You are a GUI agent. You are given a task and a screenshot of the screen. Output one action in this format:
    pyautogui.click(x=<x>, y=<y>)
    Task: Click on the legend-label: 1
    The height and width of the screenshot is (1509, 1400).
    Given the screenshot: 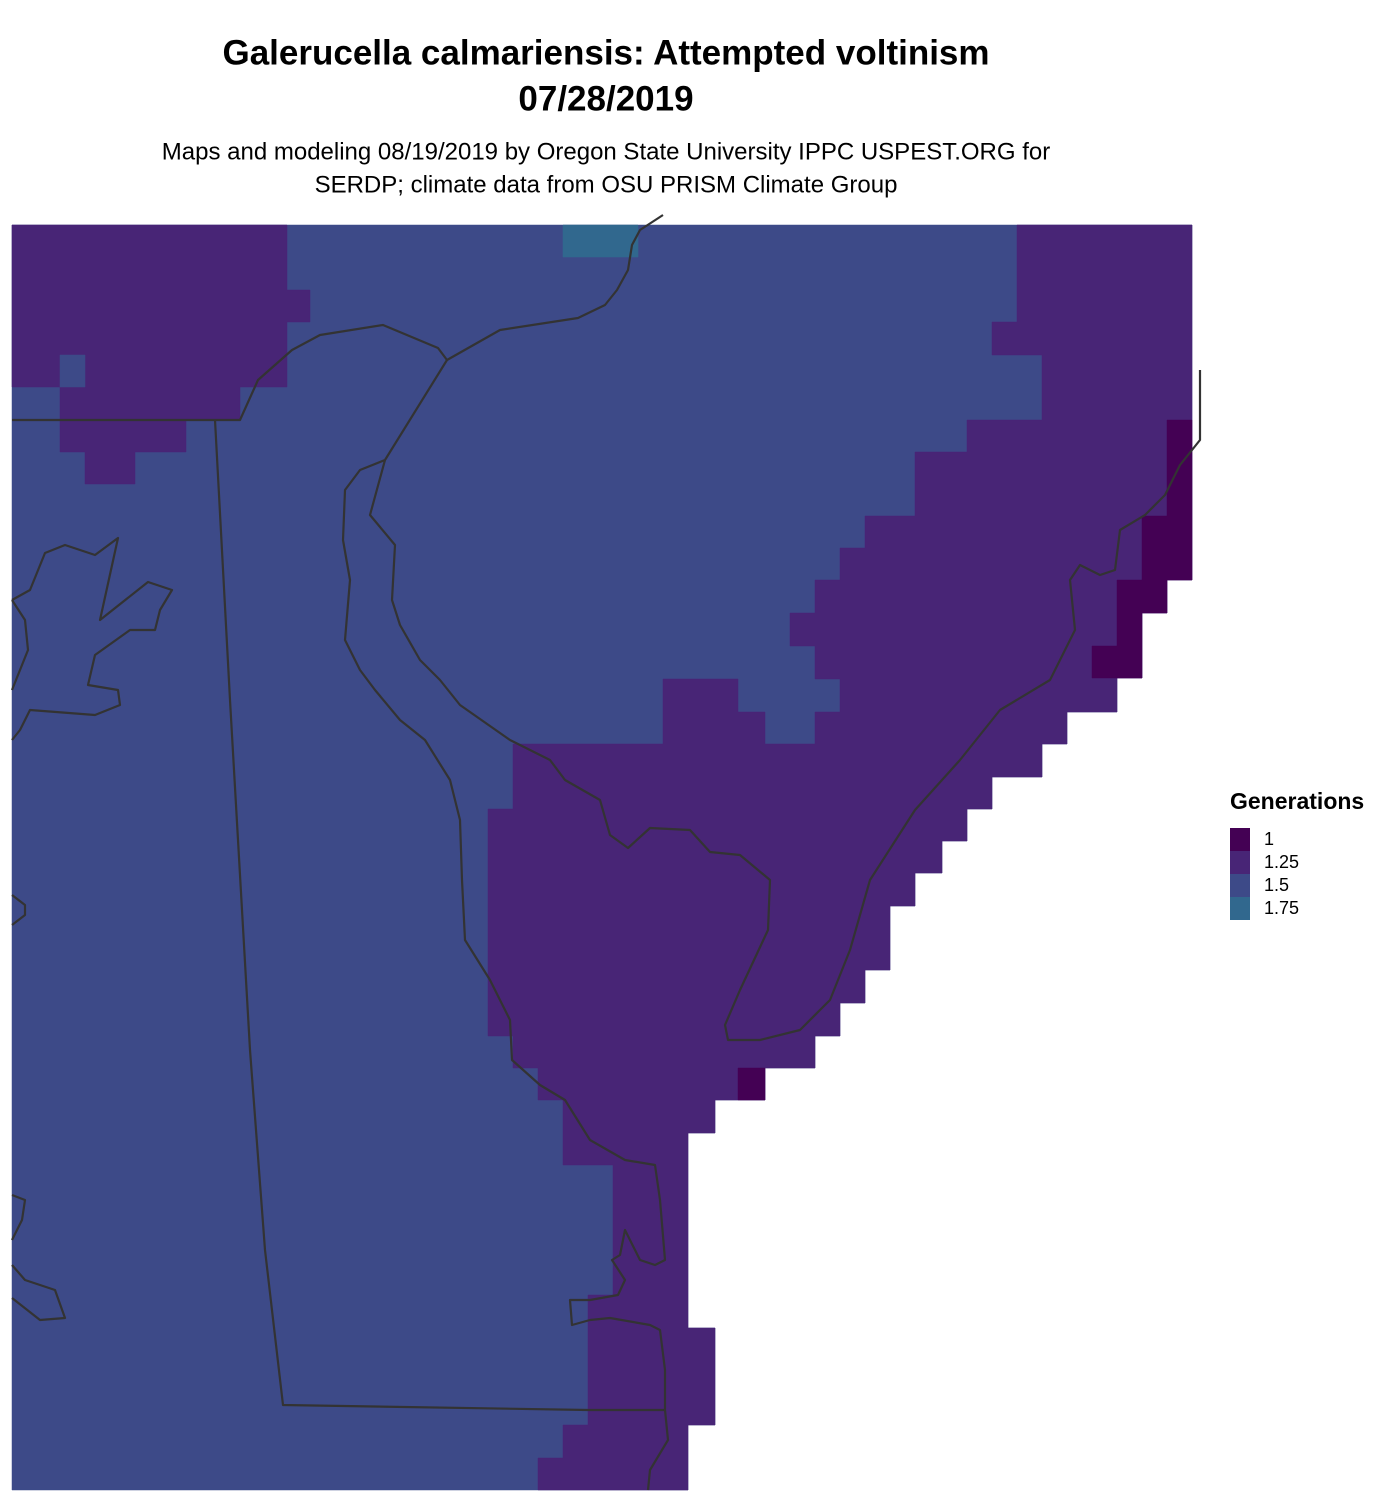 What is the action you would take?
    pyautogui.click(x=1269, y=839)
    